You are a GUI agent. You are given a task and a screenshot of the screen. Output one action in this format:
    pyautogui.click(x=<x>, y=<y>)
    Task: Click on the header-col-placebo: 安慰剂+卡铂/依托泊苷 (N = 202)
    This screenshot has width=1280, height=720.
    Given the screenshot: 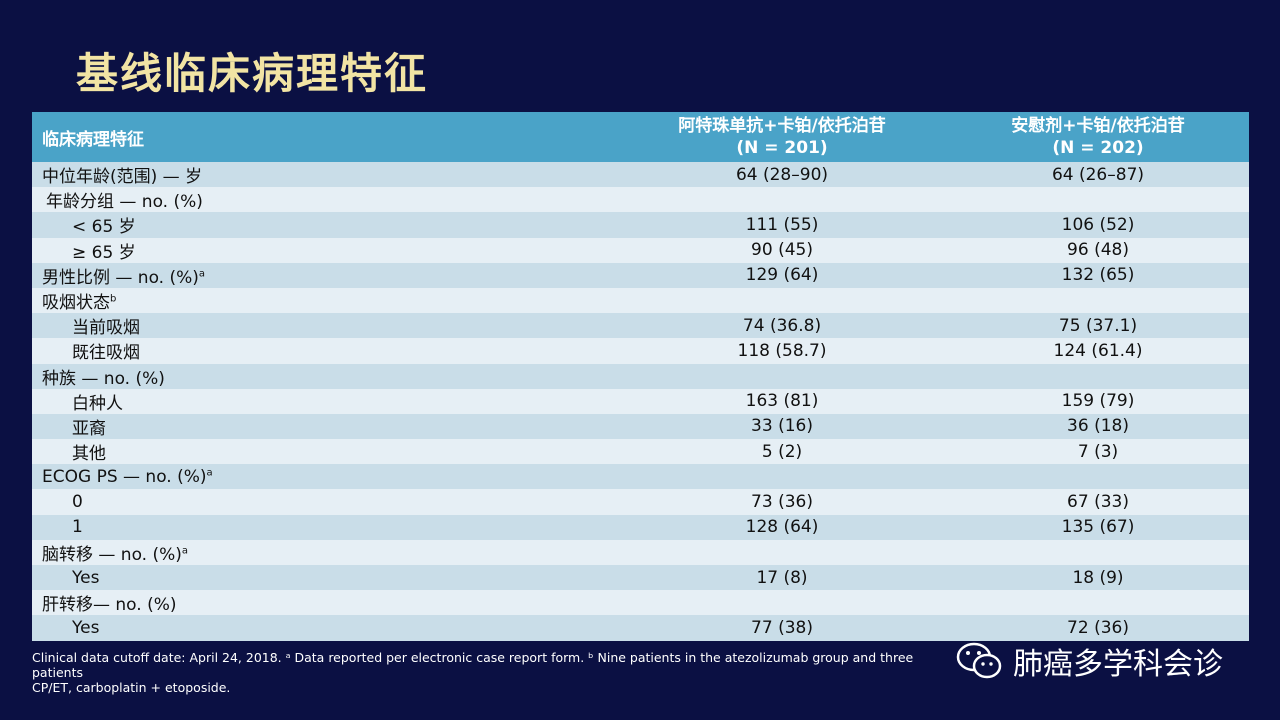 What is the action you would take?
    pyautogui.click(x=1098, y=137)
    